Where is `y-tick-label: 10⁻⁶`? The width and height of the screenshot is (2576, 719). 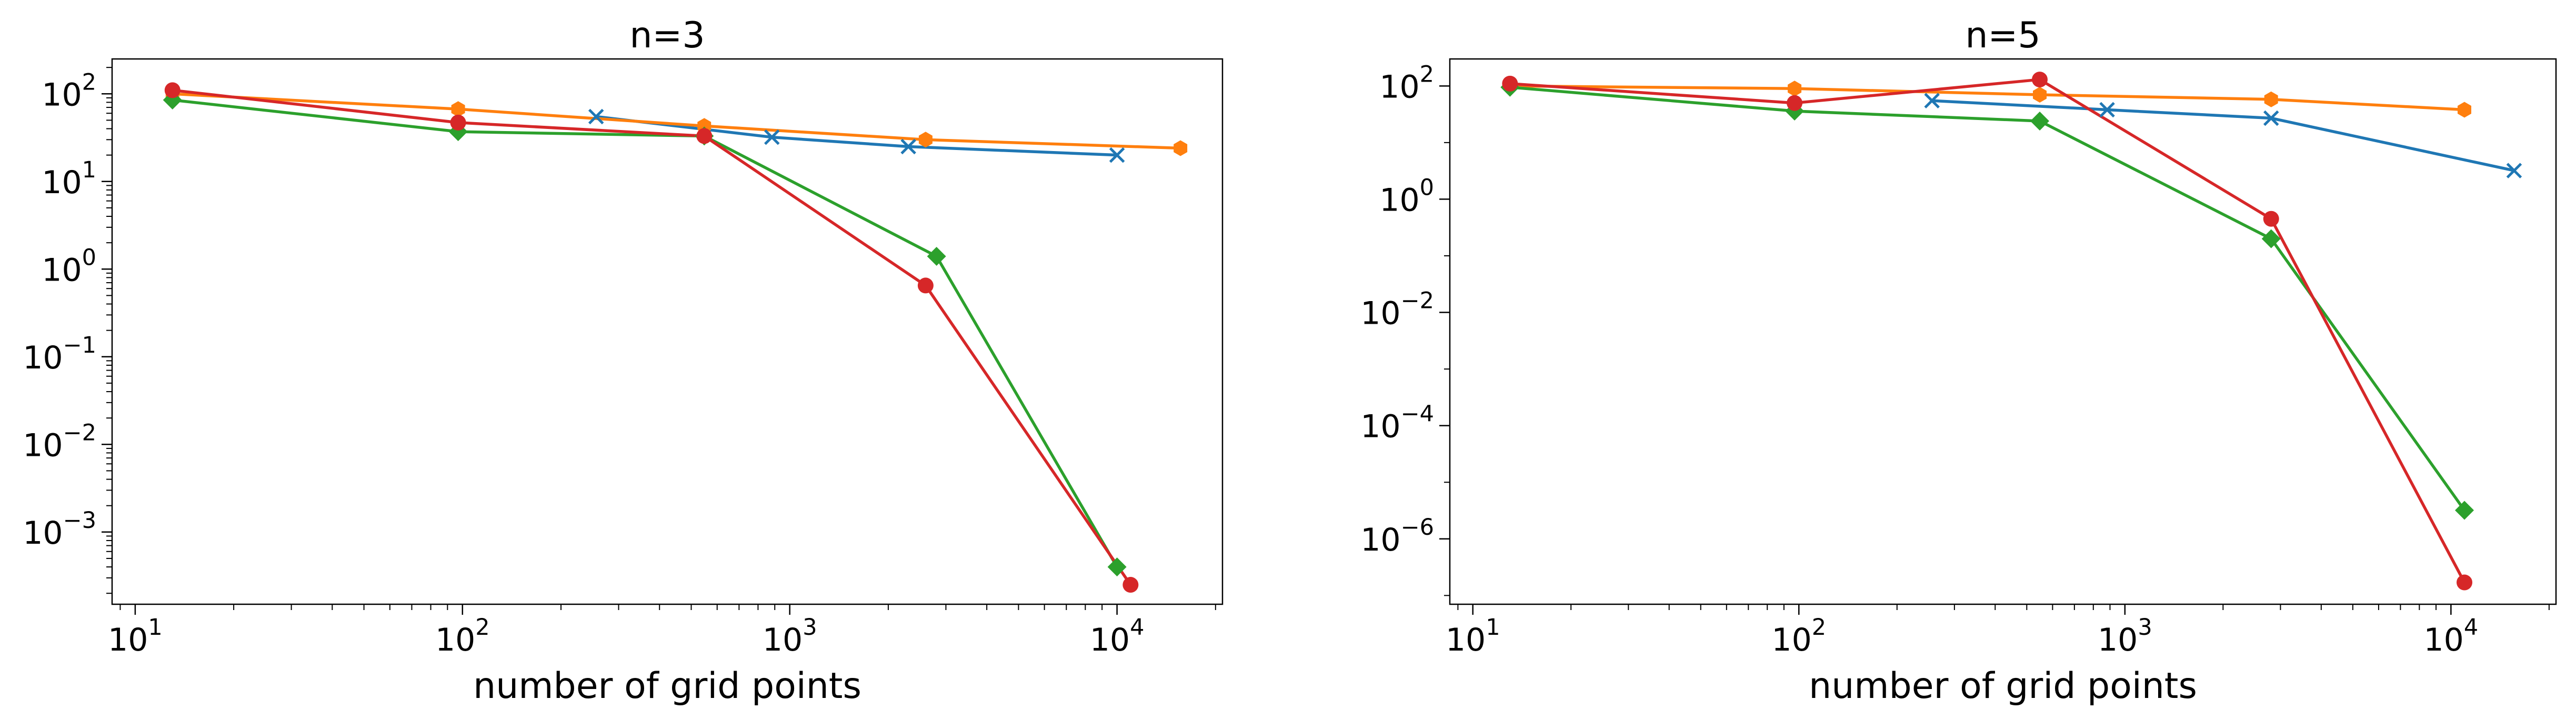 y-tick-label: 10⁻⁶ is located at coordinates (1397, 536).